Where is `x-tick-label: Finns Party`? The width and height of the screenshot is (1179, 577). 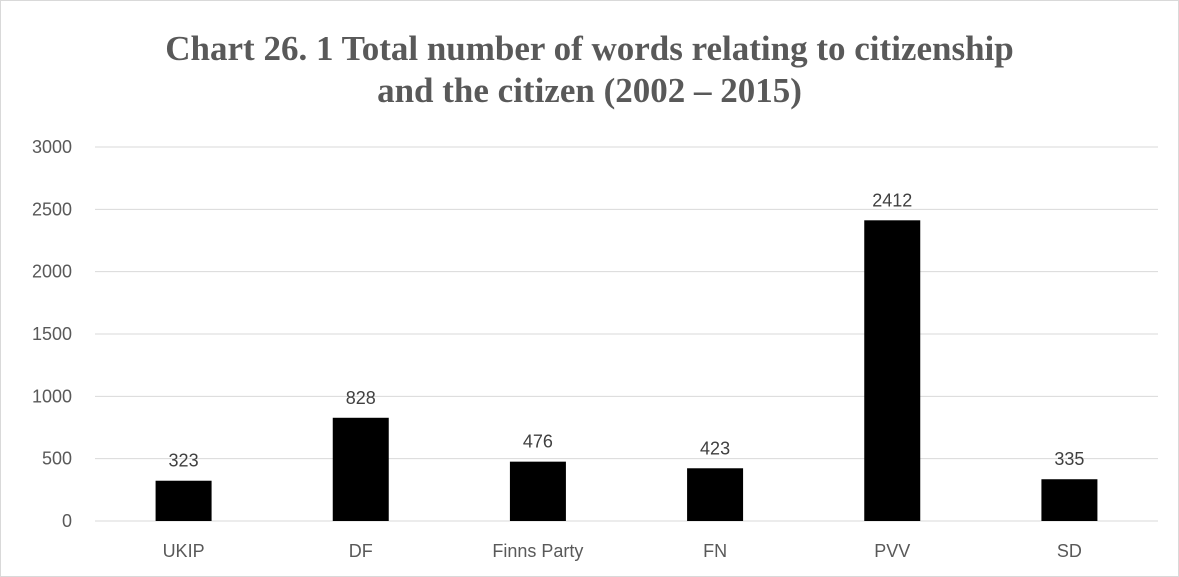 x-tick-label: Finns Party is located at coordinates (537, 551).